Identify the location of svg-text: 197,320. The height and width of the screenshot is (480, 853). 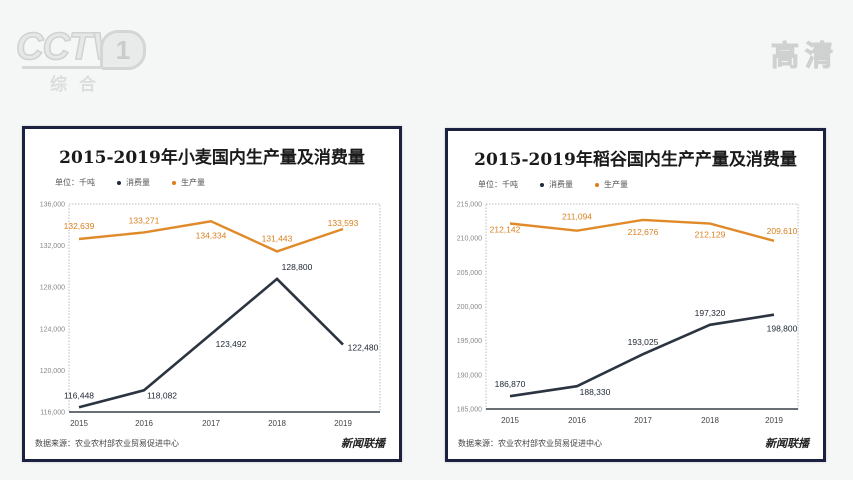
(710, 313).